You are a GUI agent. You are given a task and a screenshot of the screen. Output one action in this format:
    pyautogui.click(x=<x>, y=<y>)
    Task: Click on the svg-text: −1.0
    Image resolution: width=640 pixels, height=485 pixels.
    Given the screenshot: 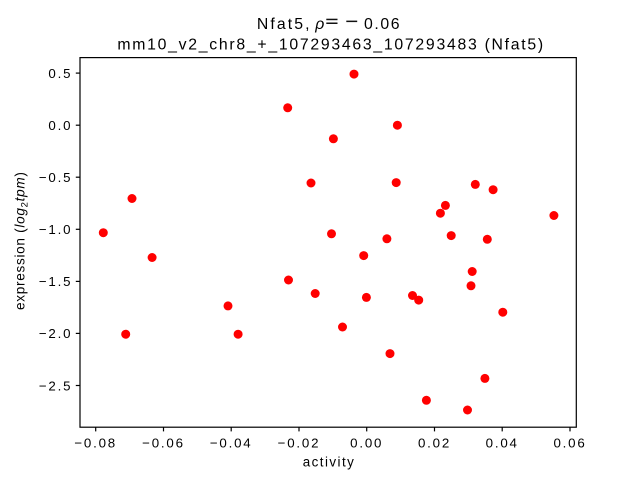 What is the action you would take?
    pyautogui.click(x=55, y=229)
    